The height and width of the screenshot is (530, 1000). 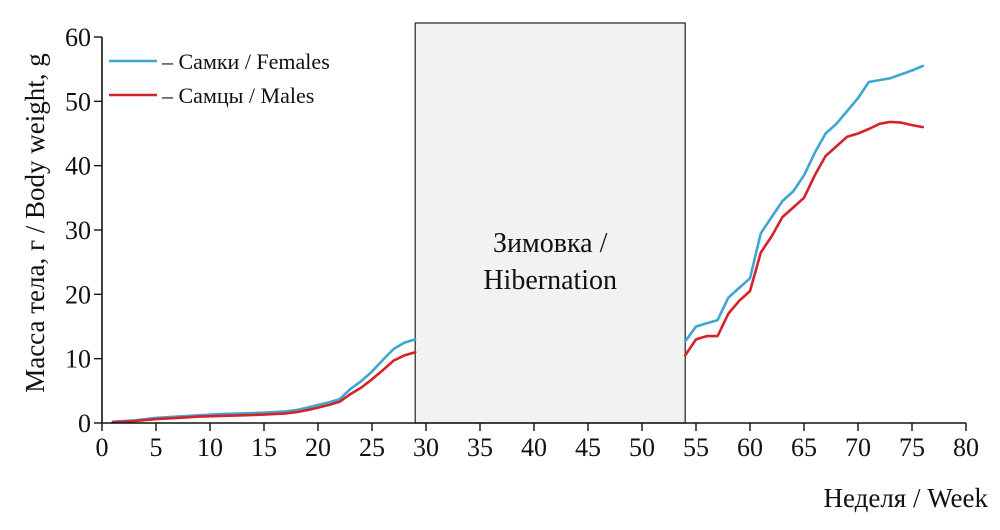 I want to click on y-axis-title: Масса тела, г / Body weight, g, so click(x=35, y=223).